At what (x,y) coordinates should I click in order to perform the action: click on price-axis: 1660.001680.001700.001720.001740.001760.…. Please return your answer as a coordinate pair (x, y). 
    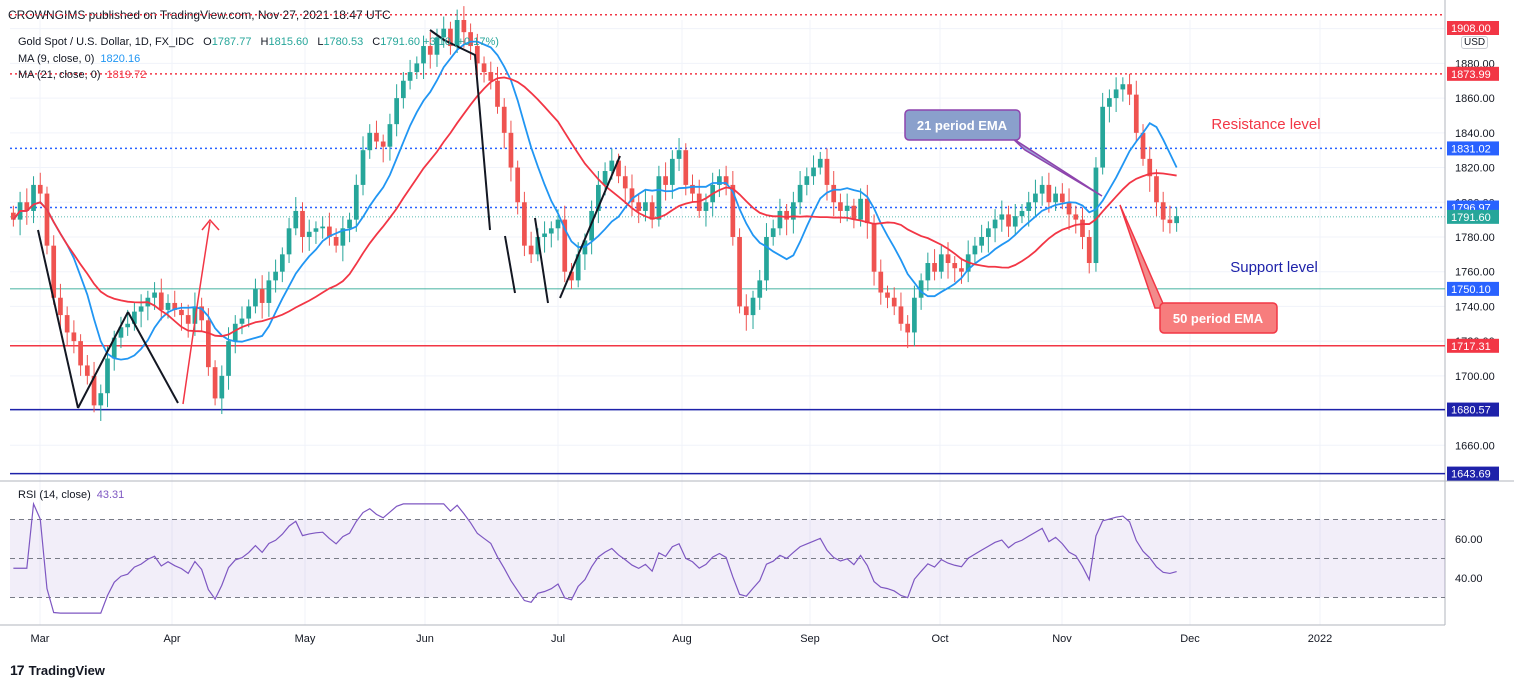
    Looking at the image, I should click on (1473, 251).